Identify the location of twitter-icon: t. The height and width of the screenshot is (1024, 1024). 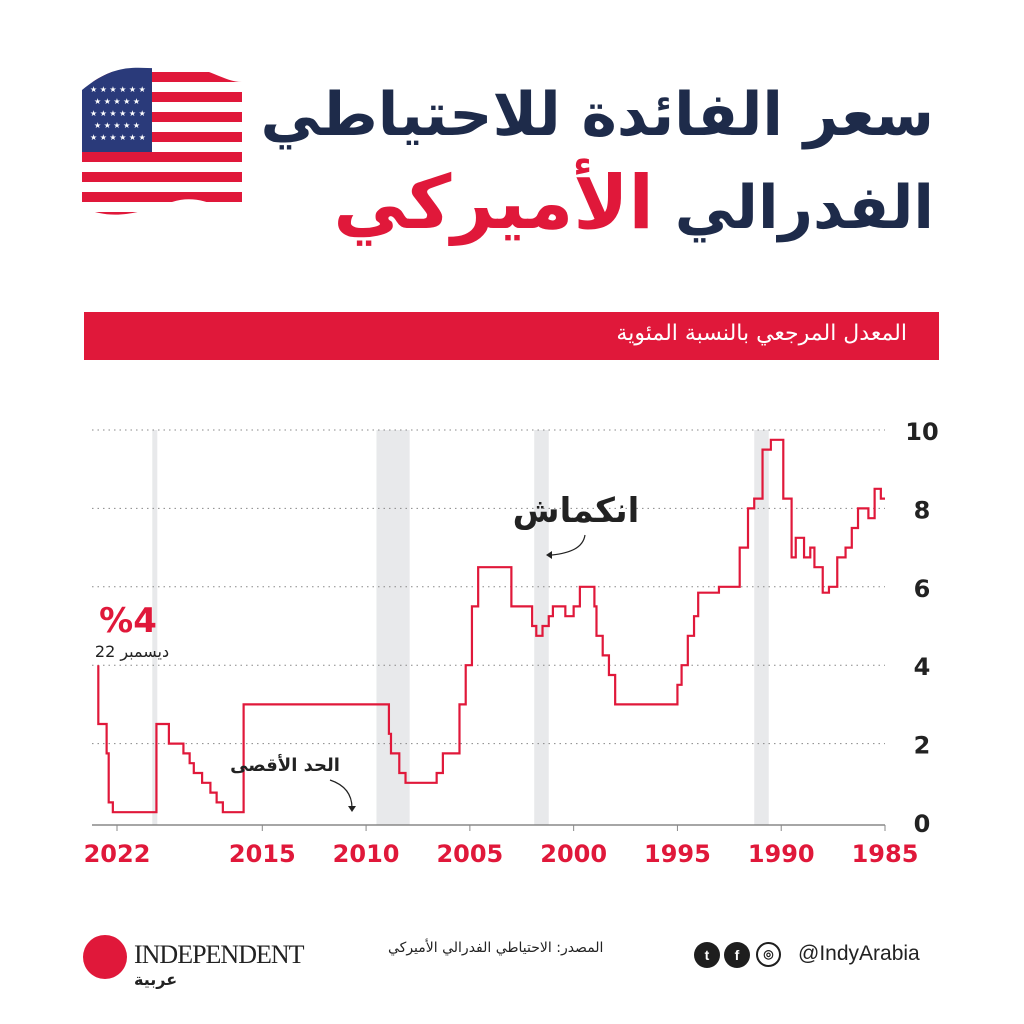
(707, 955).